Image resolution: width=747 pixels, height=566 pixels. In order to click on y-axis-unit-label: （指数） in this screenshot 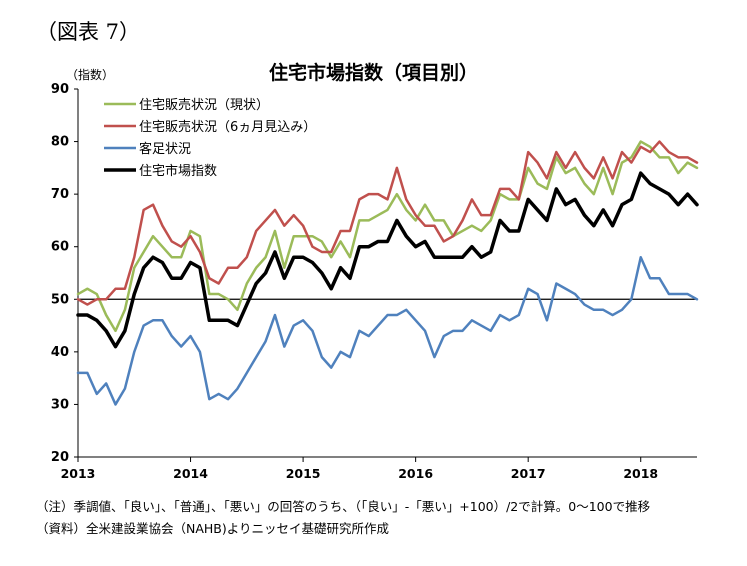, I will do `click(90, 75)`.